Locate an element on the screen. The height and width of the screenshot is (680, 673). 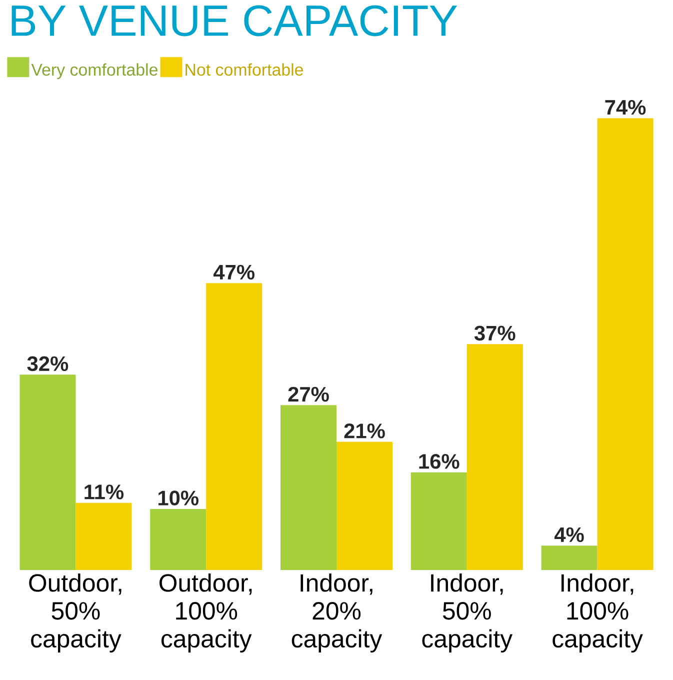
data-label: 4% is located at coordinates (569, 534).